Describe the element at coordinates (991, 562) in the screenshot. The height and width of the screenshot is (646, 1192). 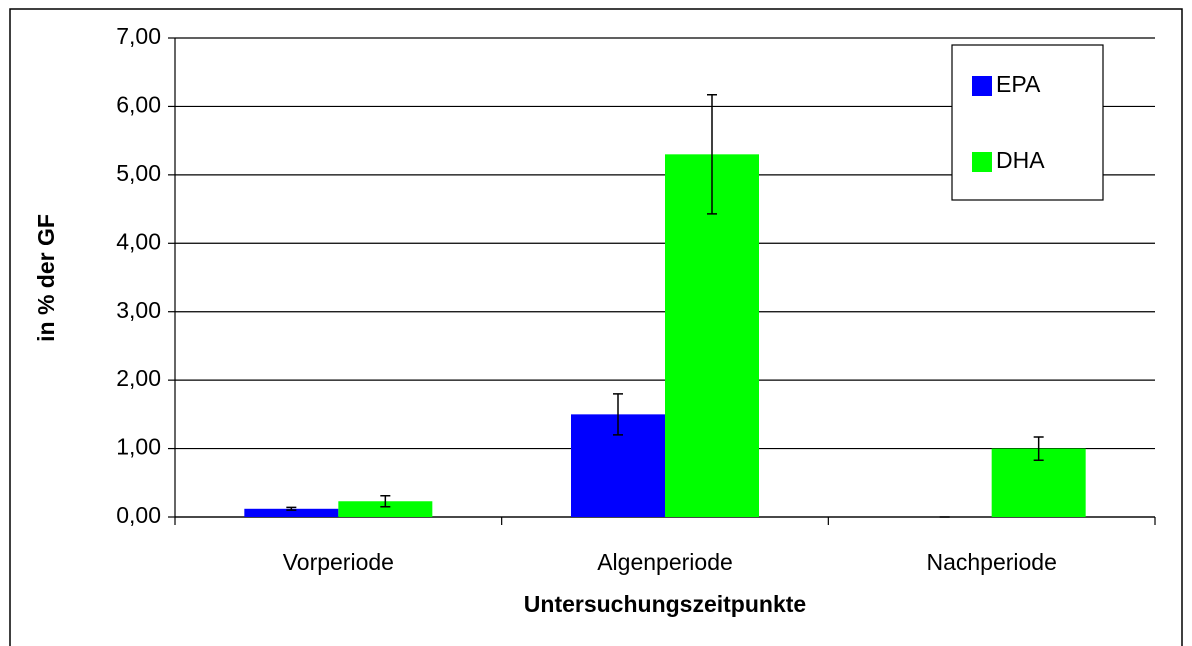
I see `x-tick-label: Nachperiode` at that location.